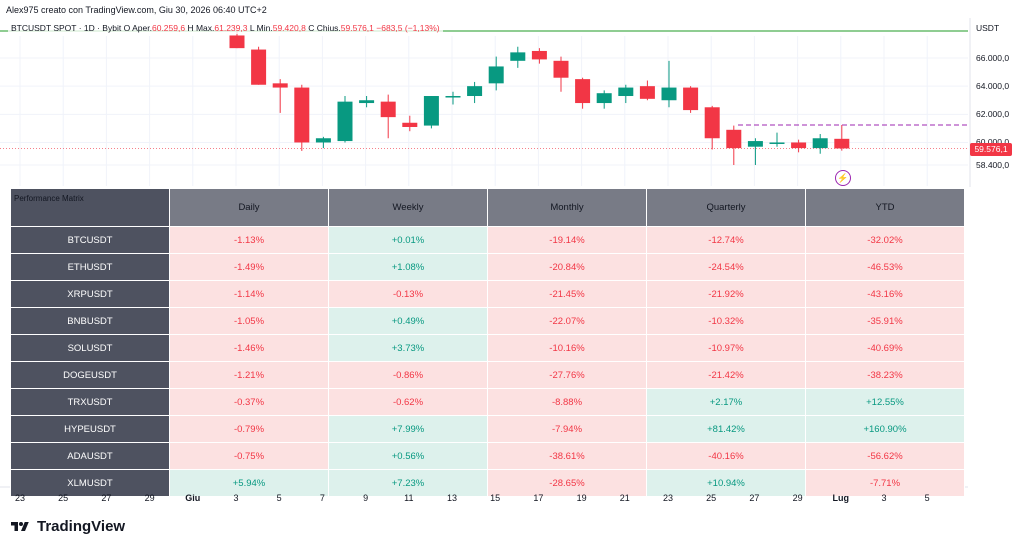 This screenshot has width=1024, height=546. What do you see at coordinates (20, 526) in the screenshot?
I see `tradingview-logo-icon` at bounding box center [20, 526].